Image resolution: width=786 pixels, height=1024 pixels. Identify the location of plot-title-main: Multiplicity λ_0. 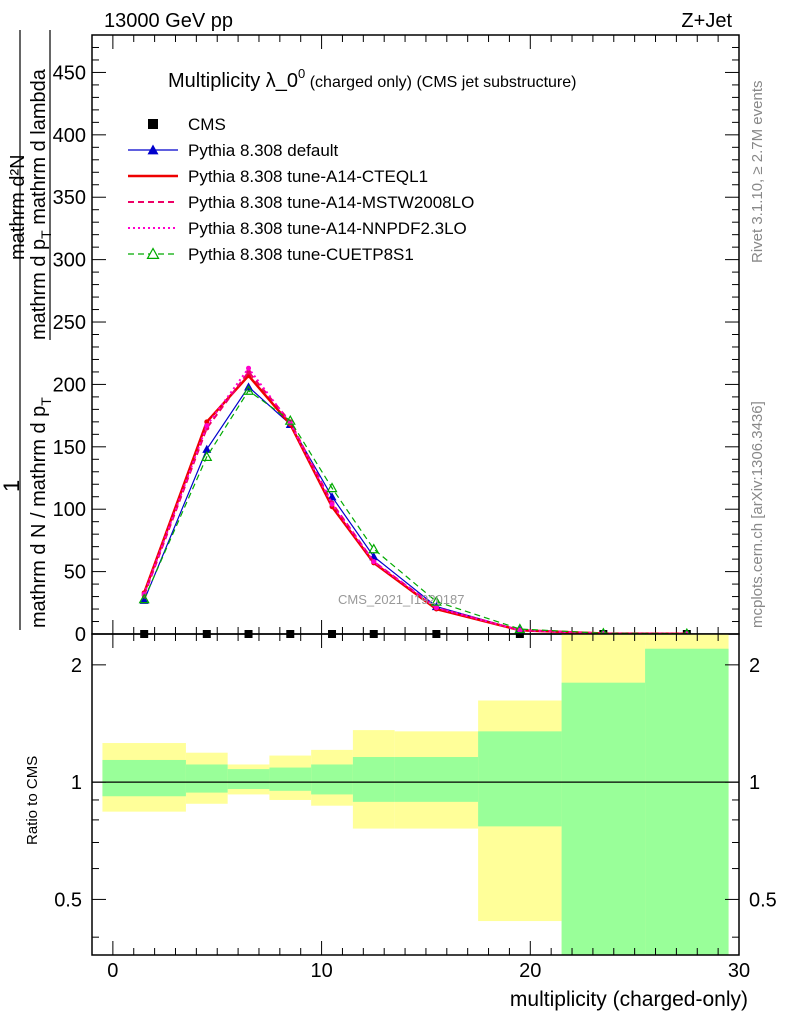
(233, 81).